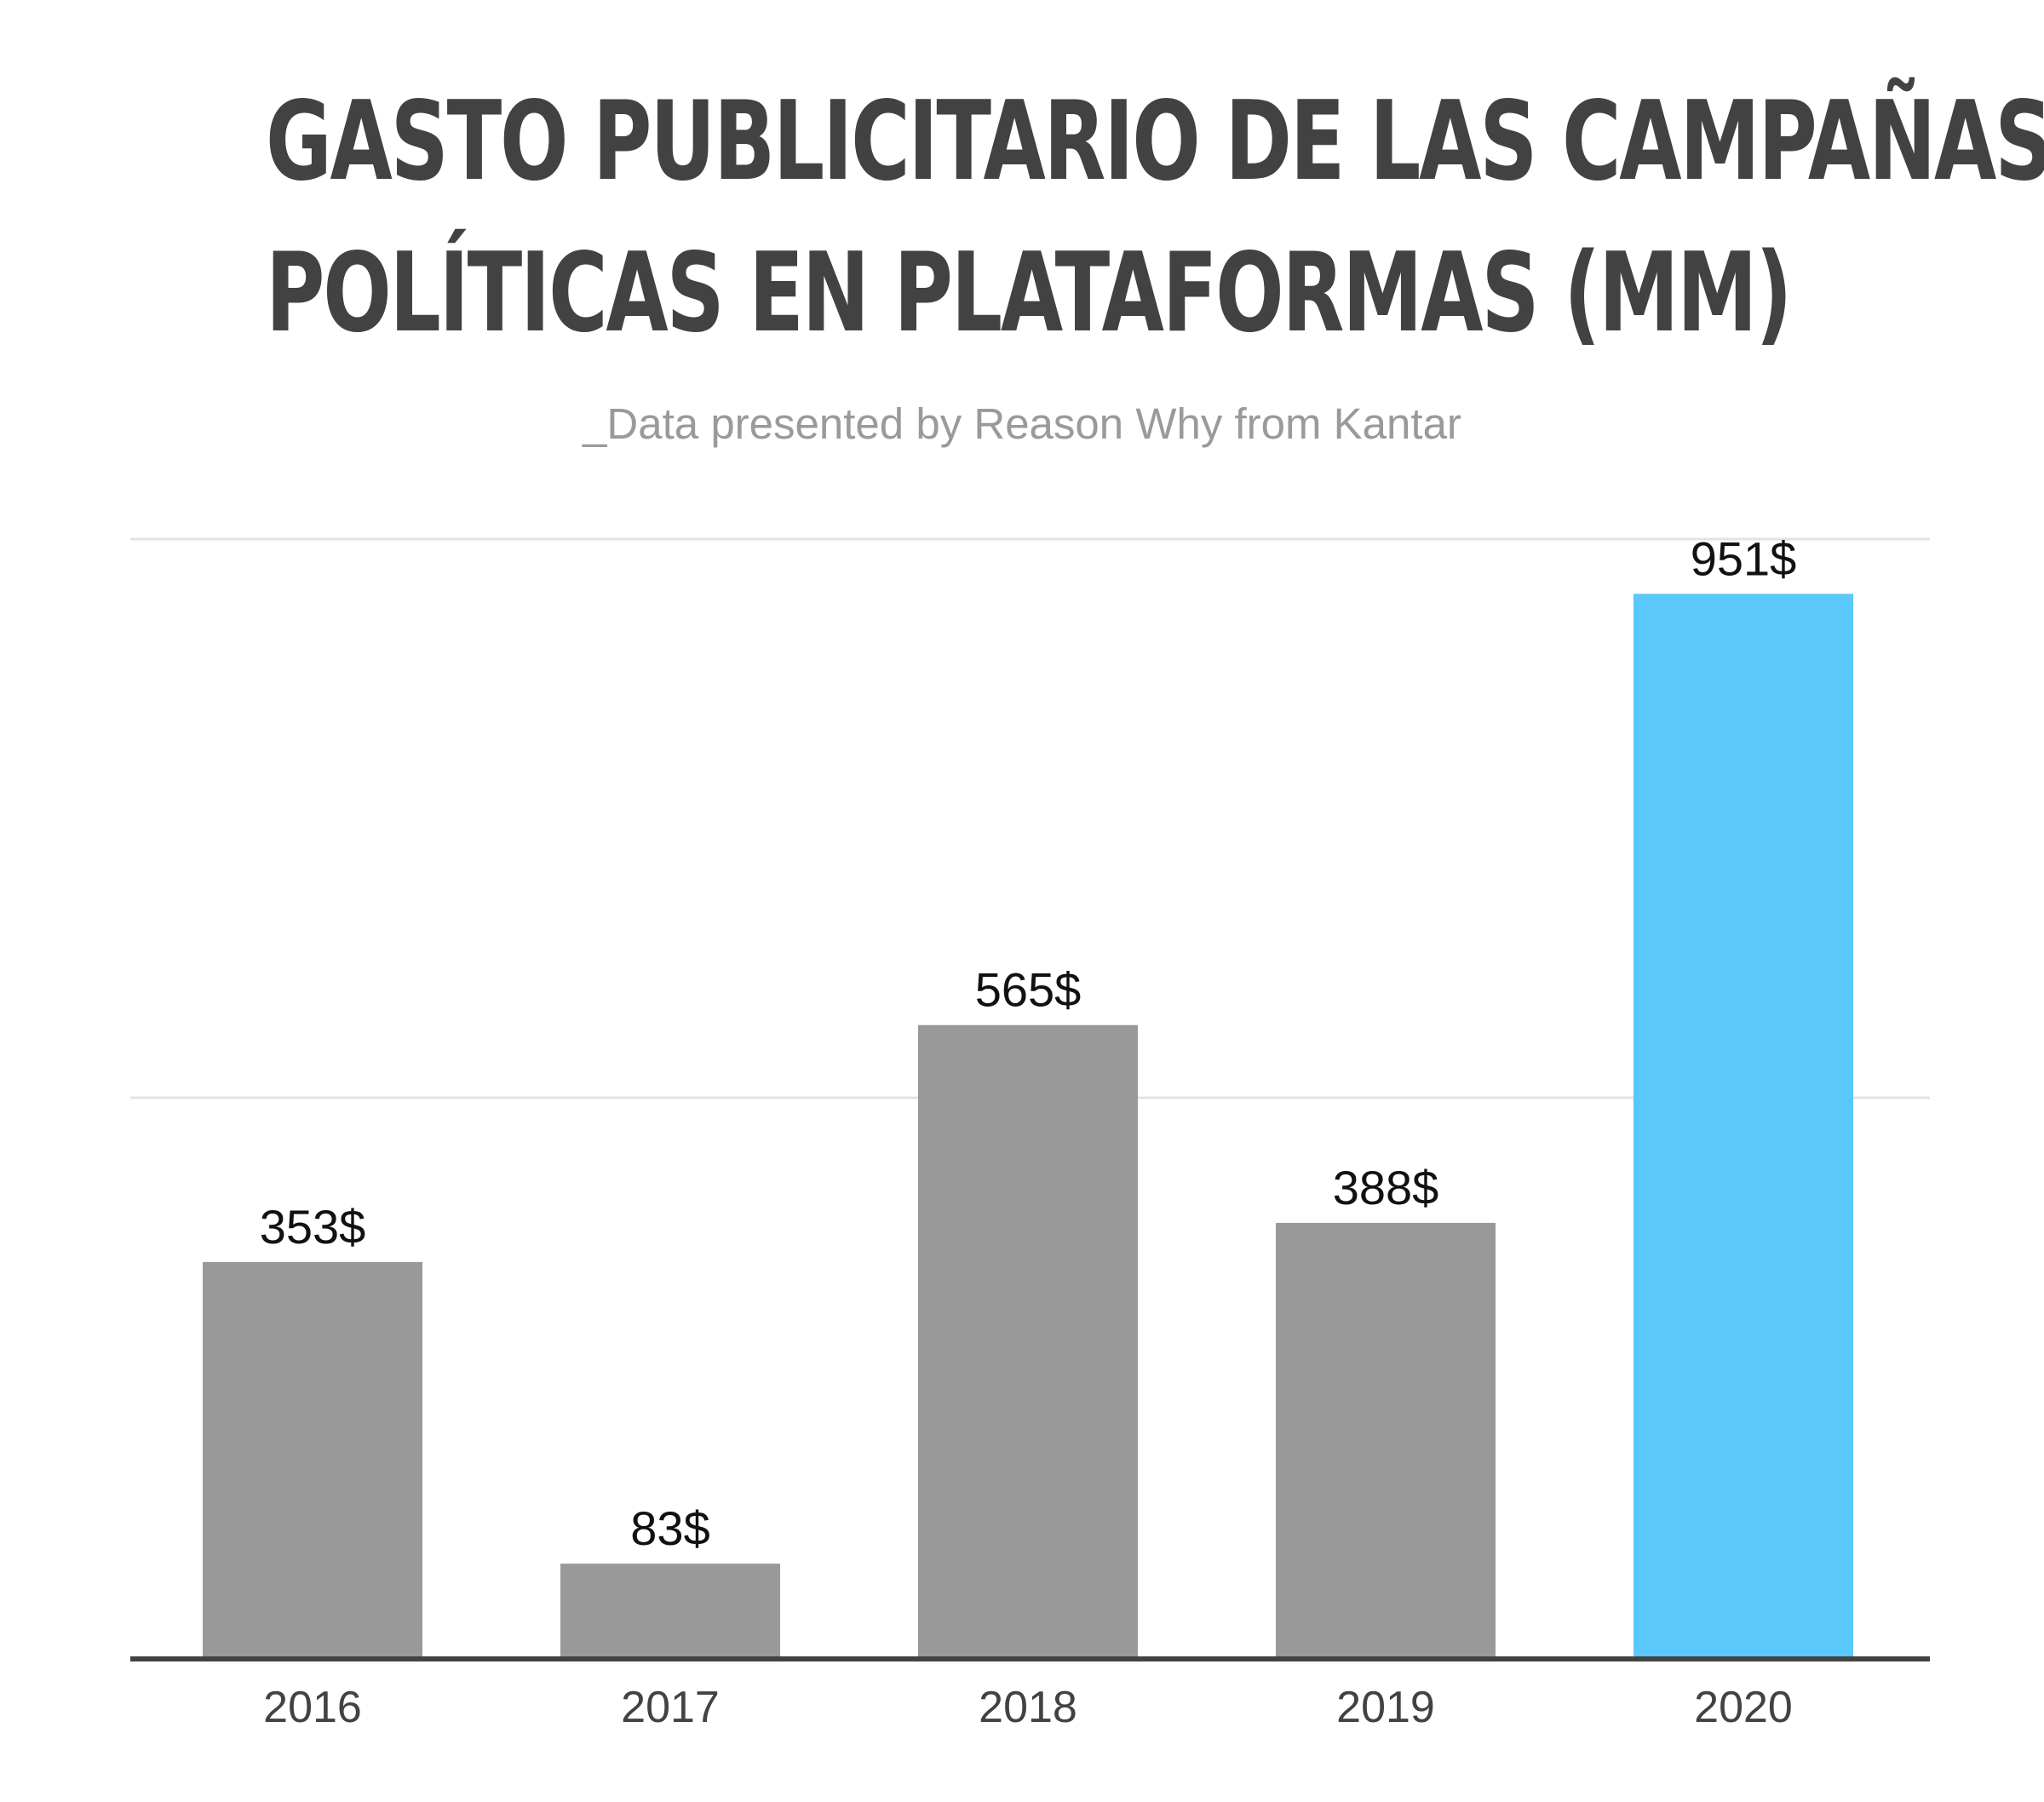 The image size is (2044, 1802). What do you see at coordinates (1744, 558) in the screenshot?
I see `value-label-2020: 951$` at bounding box center [1744, 558].